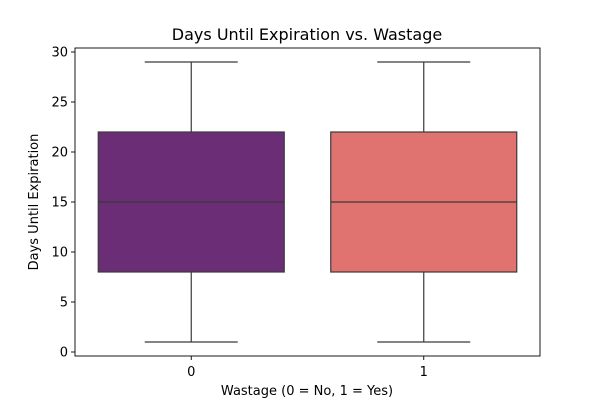 This screenshot has height=400, width=600. Describe the element at coordinates (59, 203) in the screenshot. I see `y-tick-label: 15` at that location.